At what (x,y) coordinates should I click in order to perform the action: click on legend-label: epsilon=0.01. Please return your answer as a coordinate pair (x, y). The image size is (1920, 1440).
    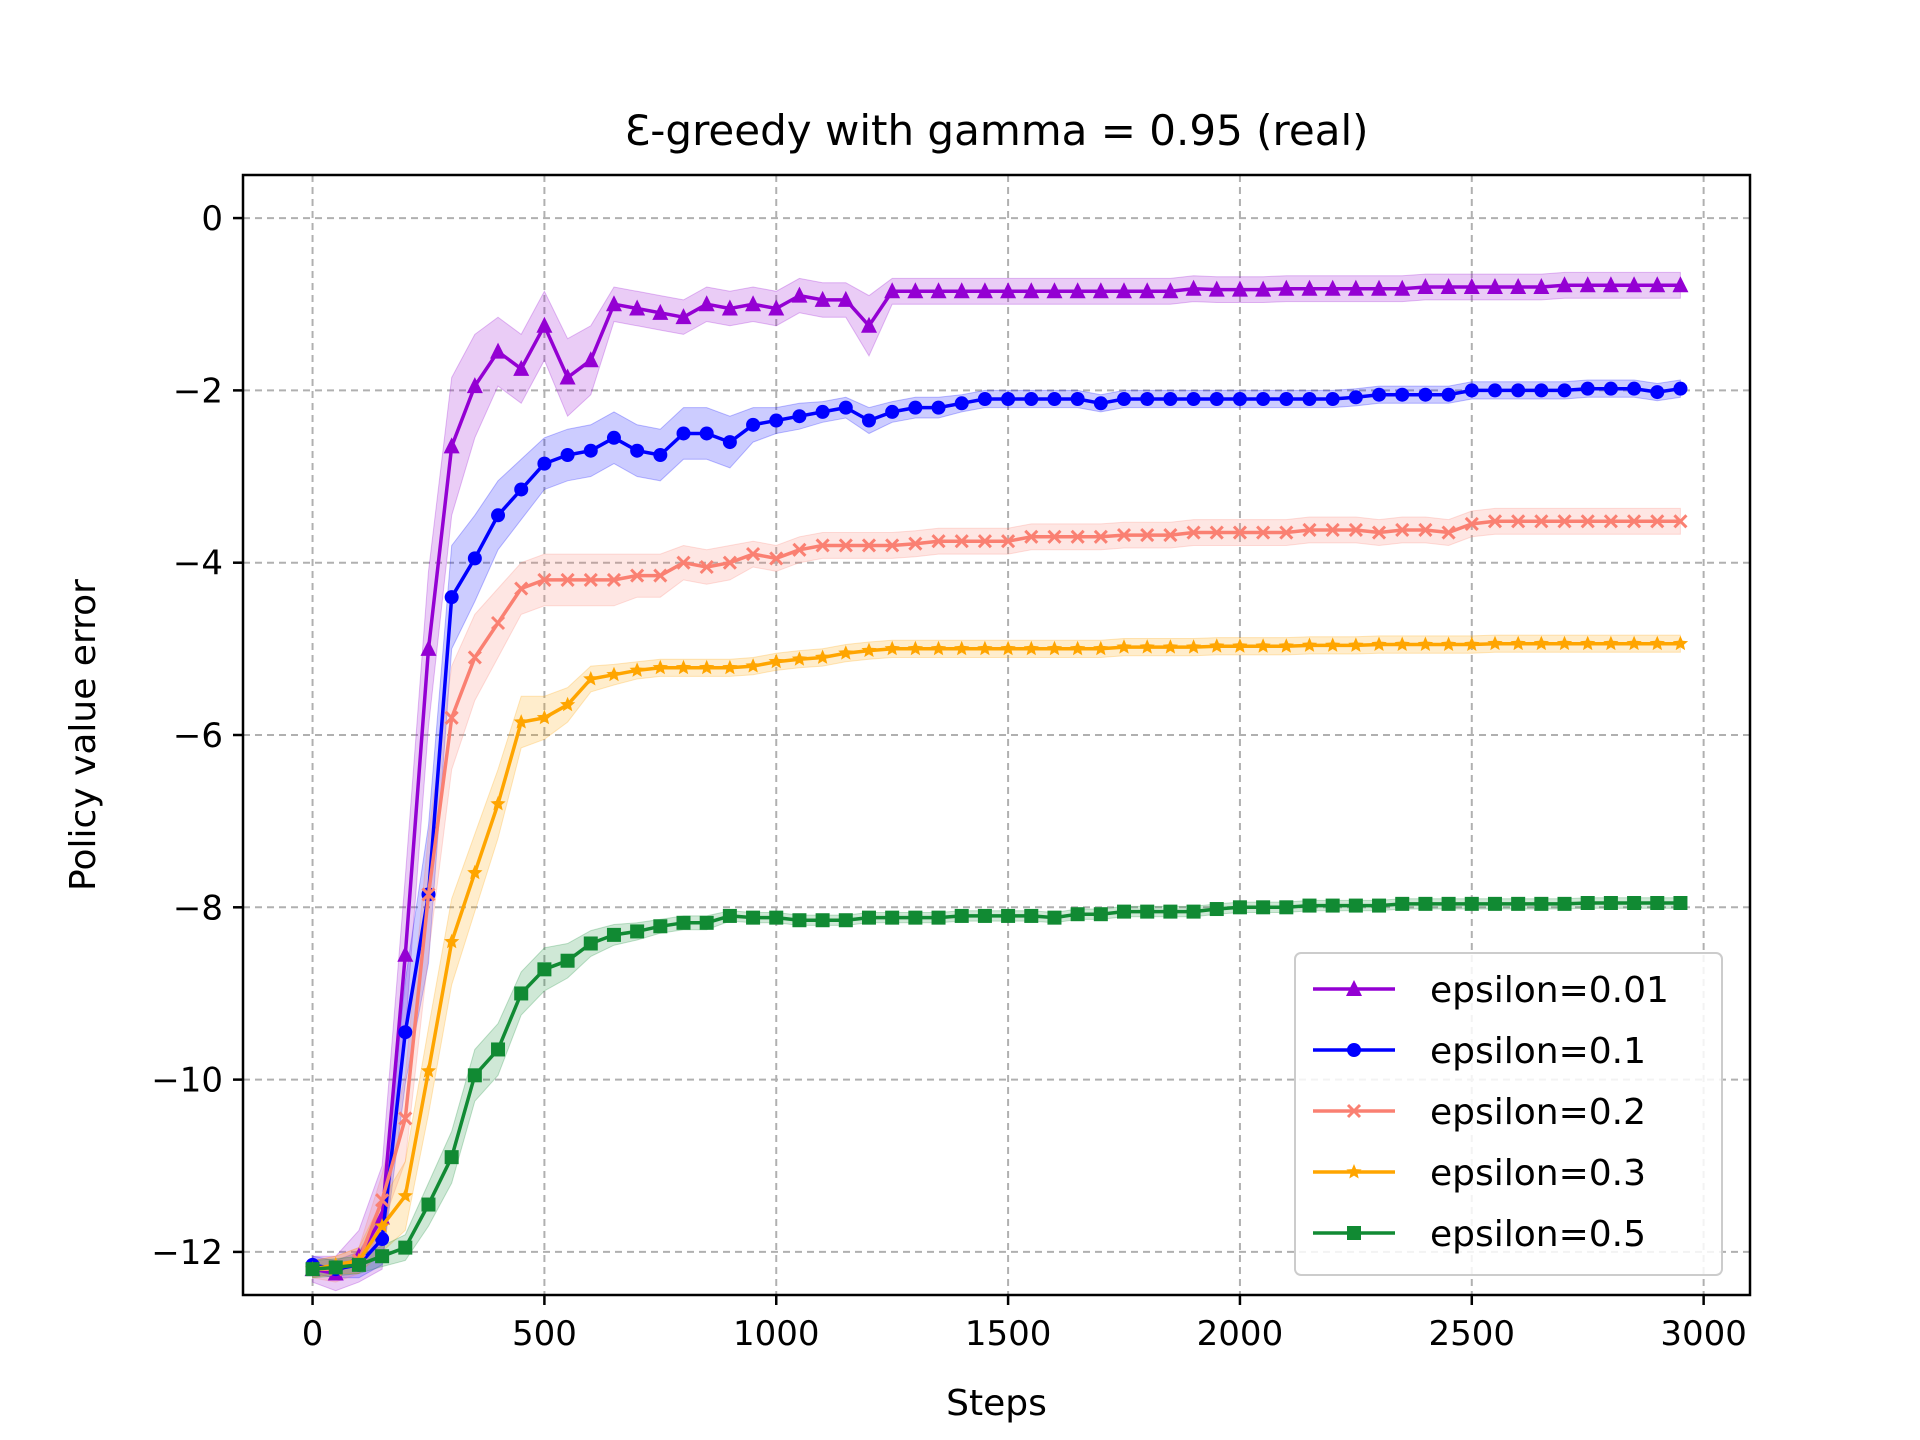
    Looking at the image, I should click on (1549, 990).